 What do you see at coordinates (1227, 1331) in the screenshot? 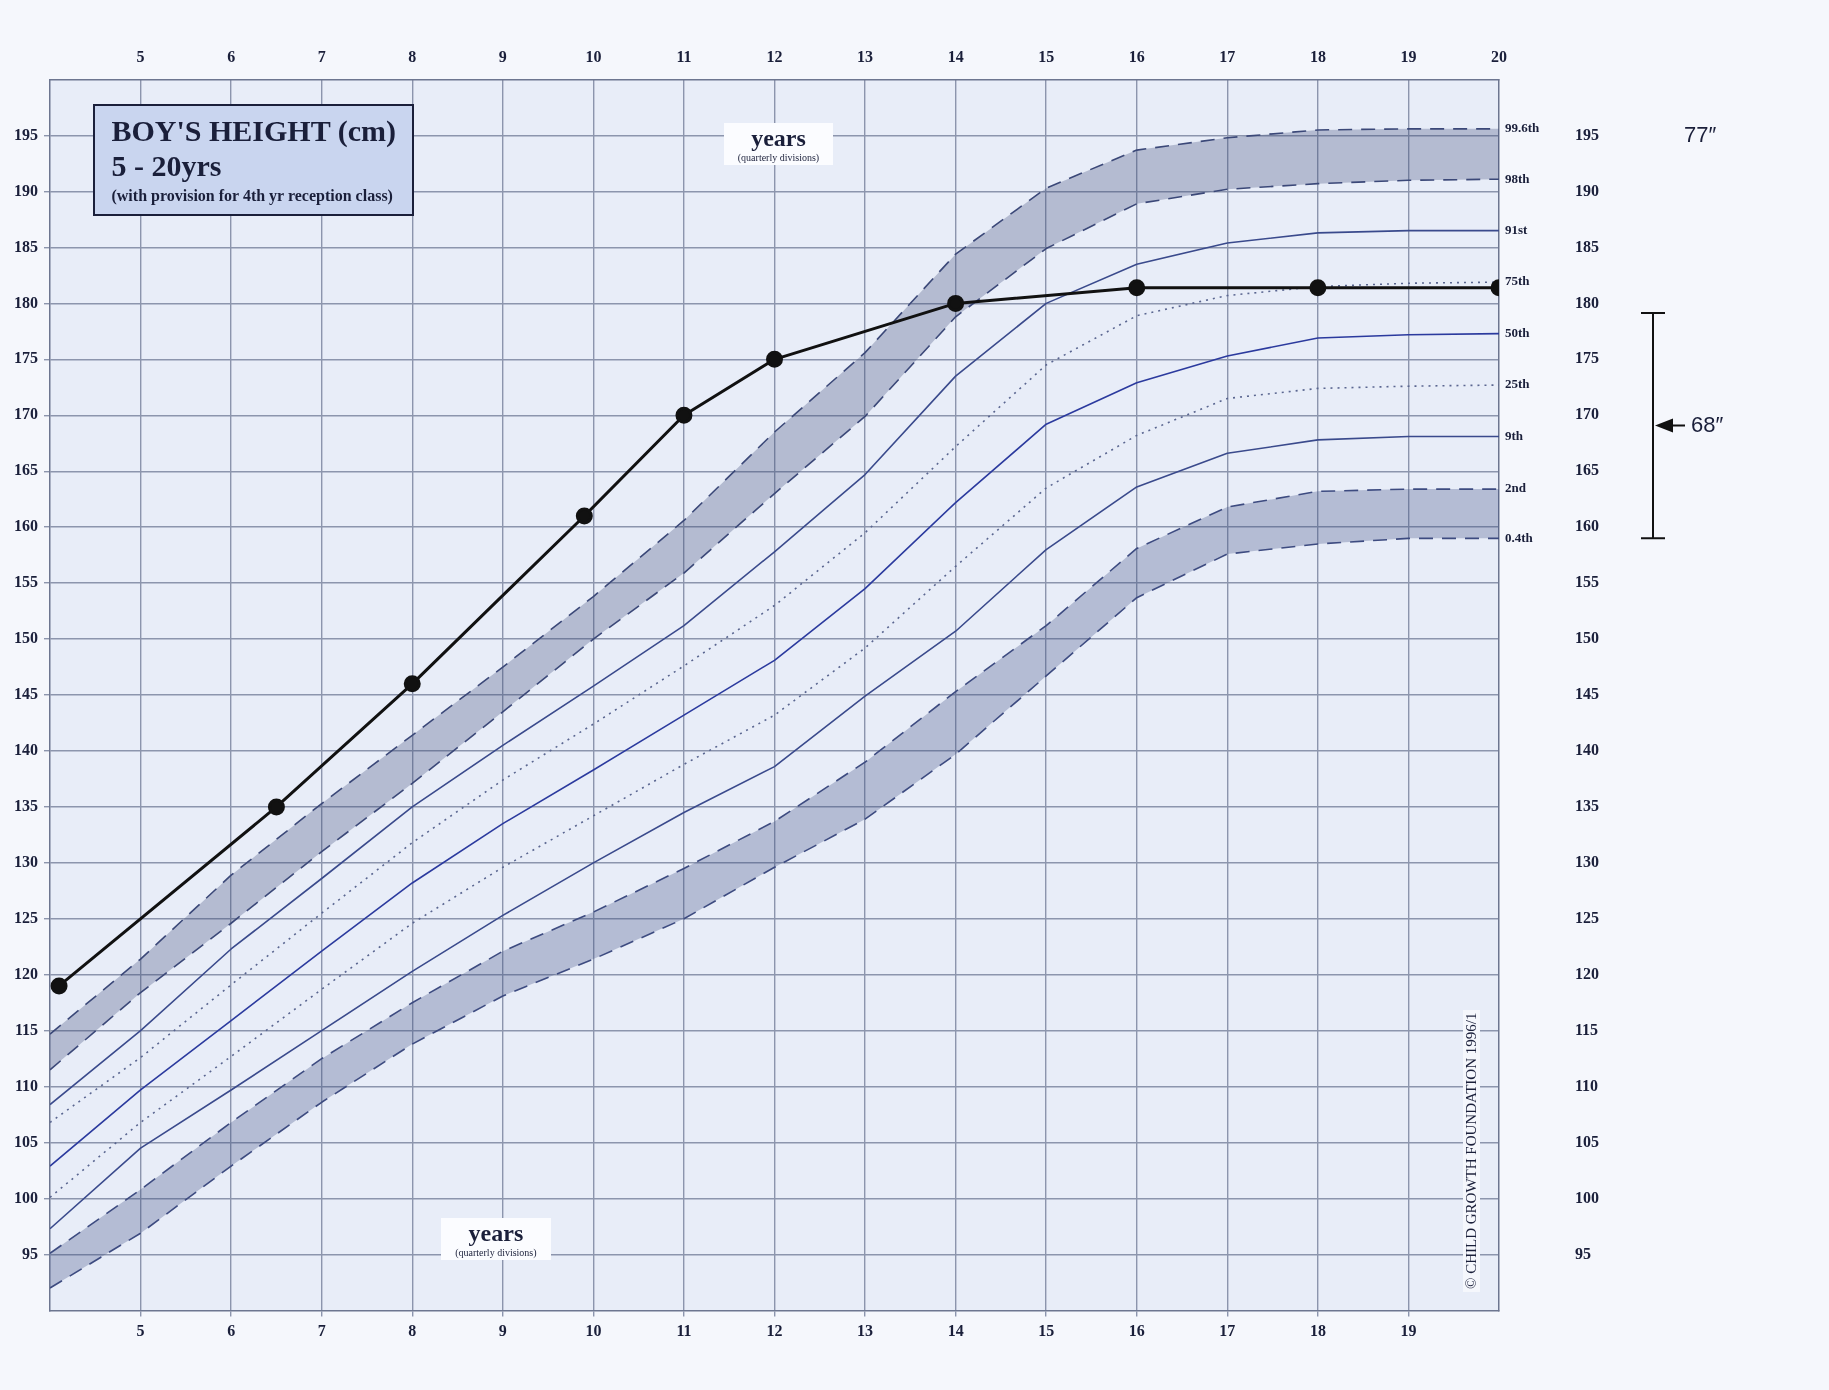
I see `x-tick-label: 17` at bounding box center [1227, 1331].